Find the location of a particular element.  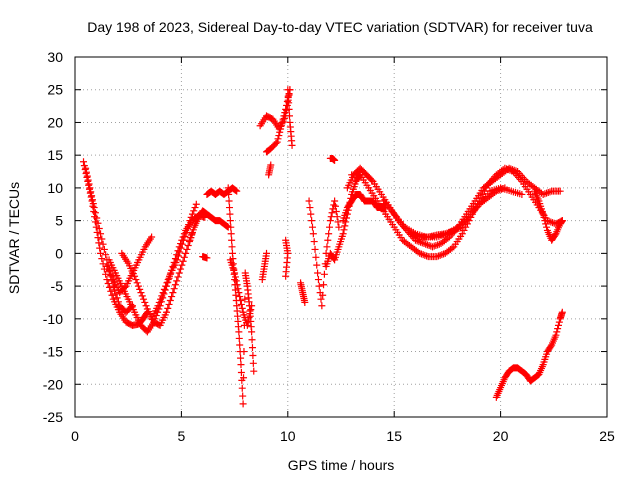

y-tick-label: 25 is located at coordinates (55, 90).